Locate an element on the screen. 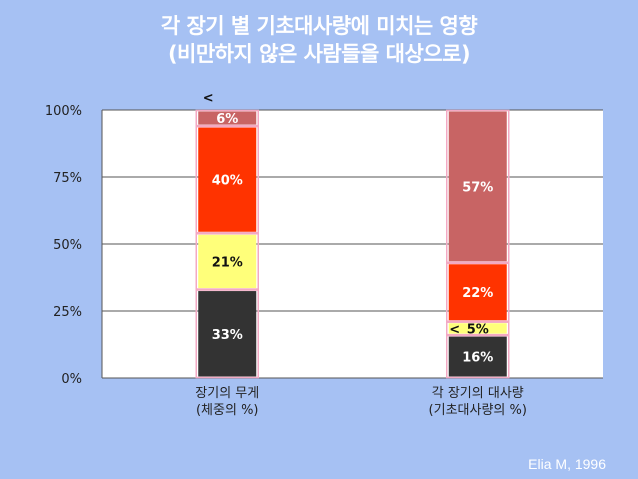 The image size is (638, 479). data-label: 40% is located at coordinates (227, 181).